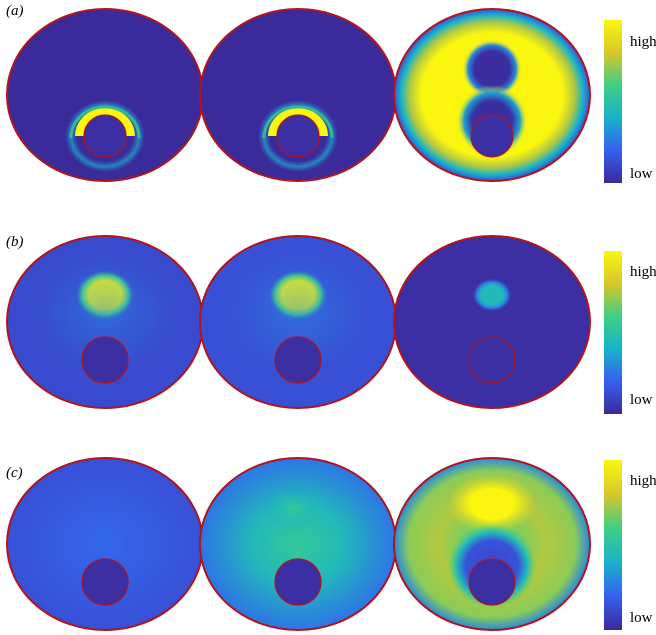  I want to click on panel-label-c: (c), so click(14, 473).